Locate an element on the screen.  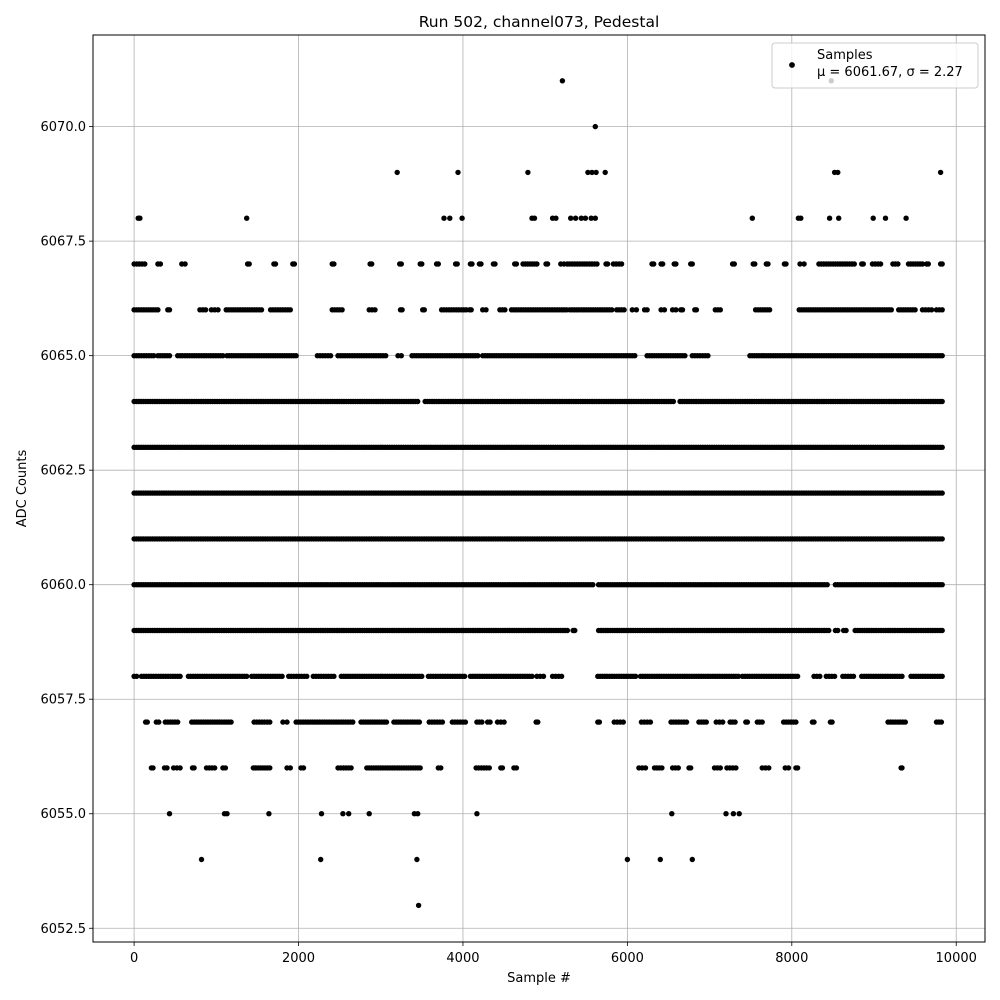
y-tick-label: 6060.0 is located at coordinates (64, 585).